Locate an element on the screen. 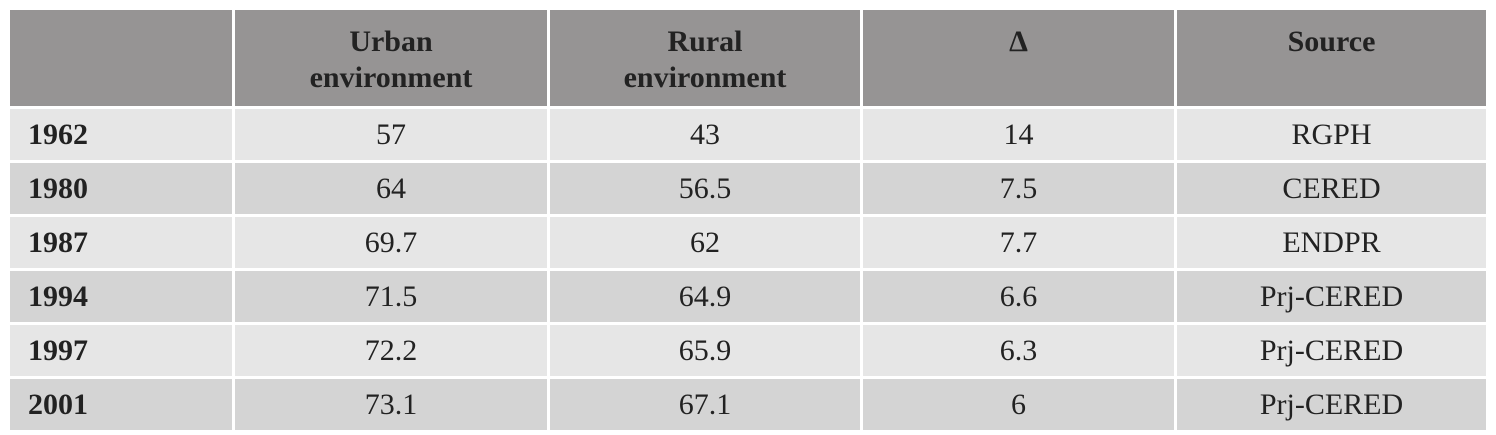 This screenshot has width=1496, height=435. row-label: 2001 is located at coordinates (121, 404).